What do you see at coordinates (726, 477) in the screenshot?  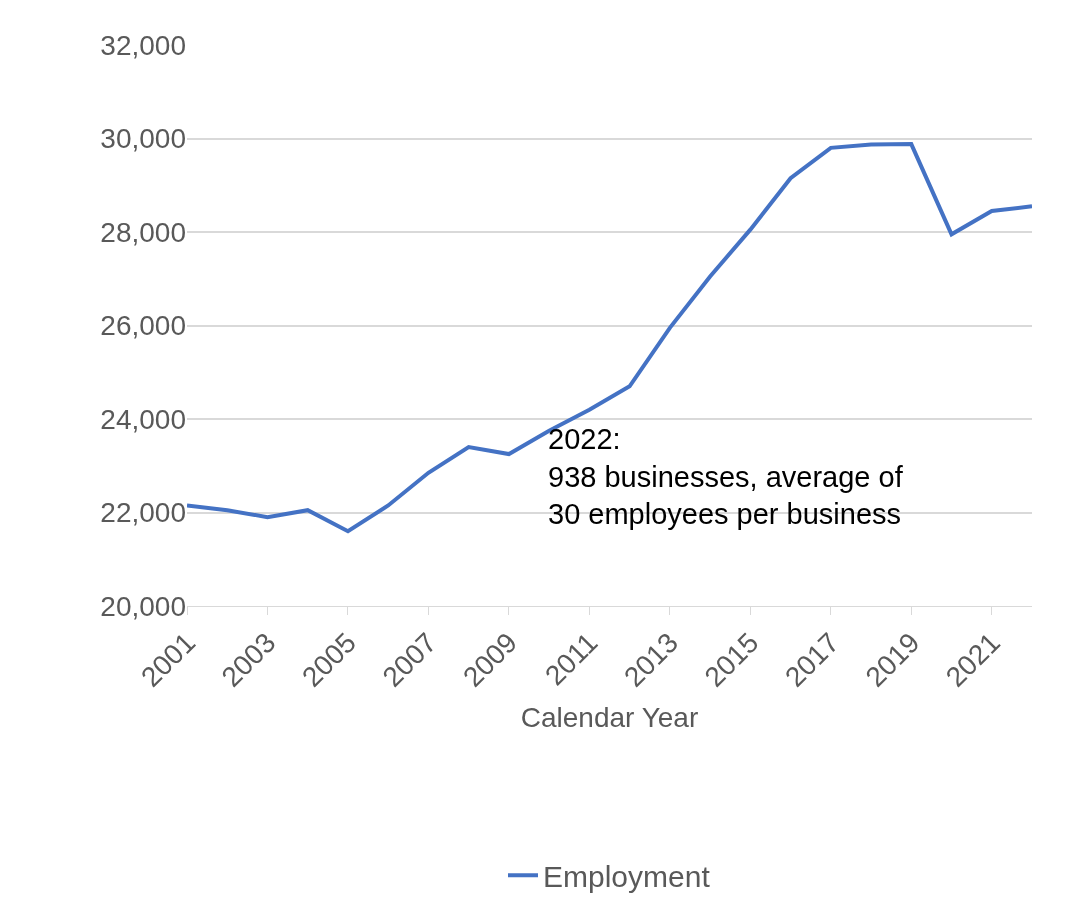 I see `annotation: 2022: 938 businesses, average of 30 employees per business` at bounding box center [726, 477].